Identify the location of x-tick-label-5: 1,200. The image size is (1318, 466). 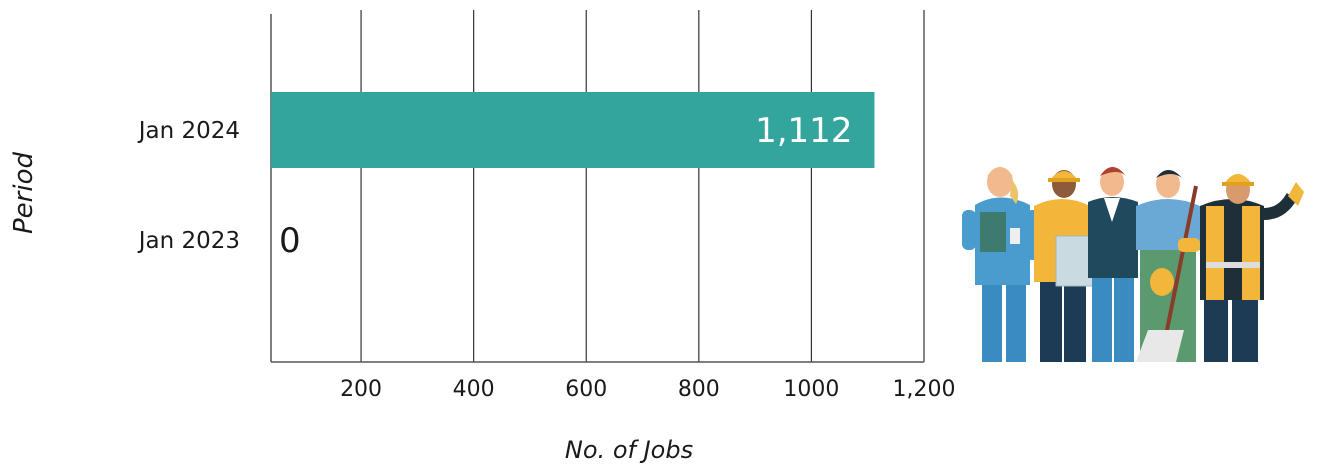
(924, 389).